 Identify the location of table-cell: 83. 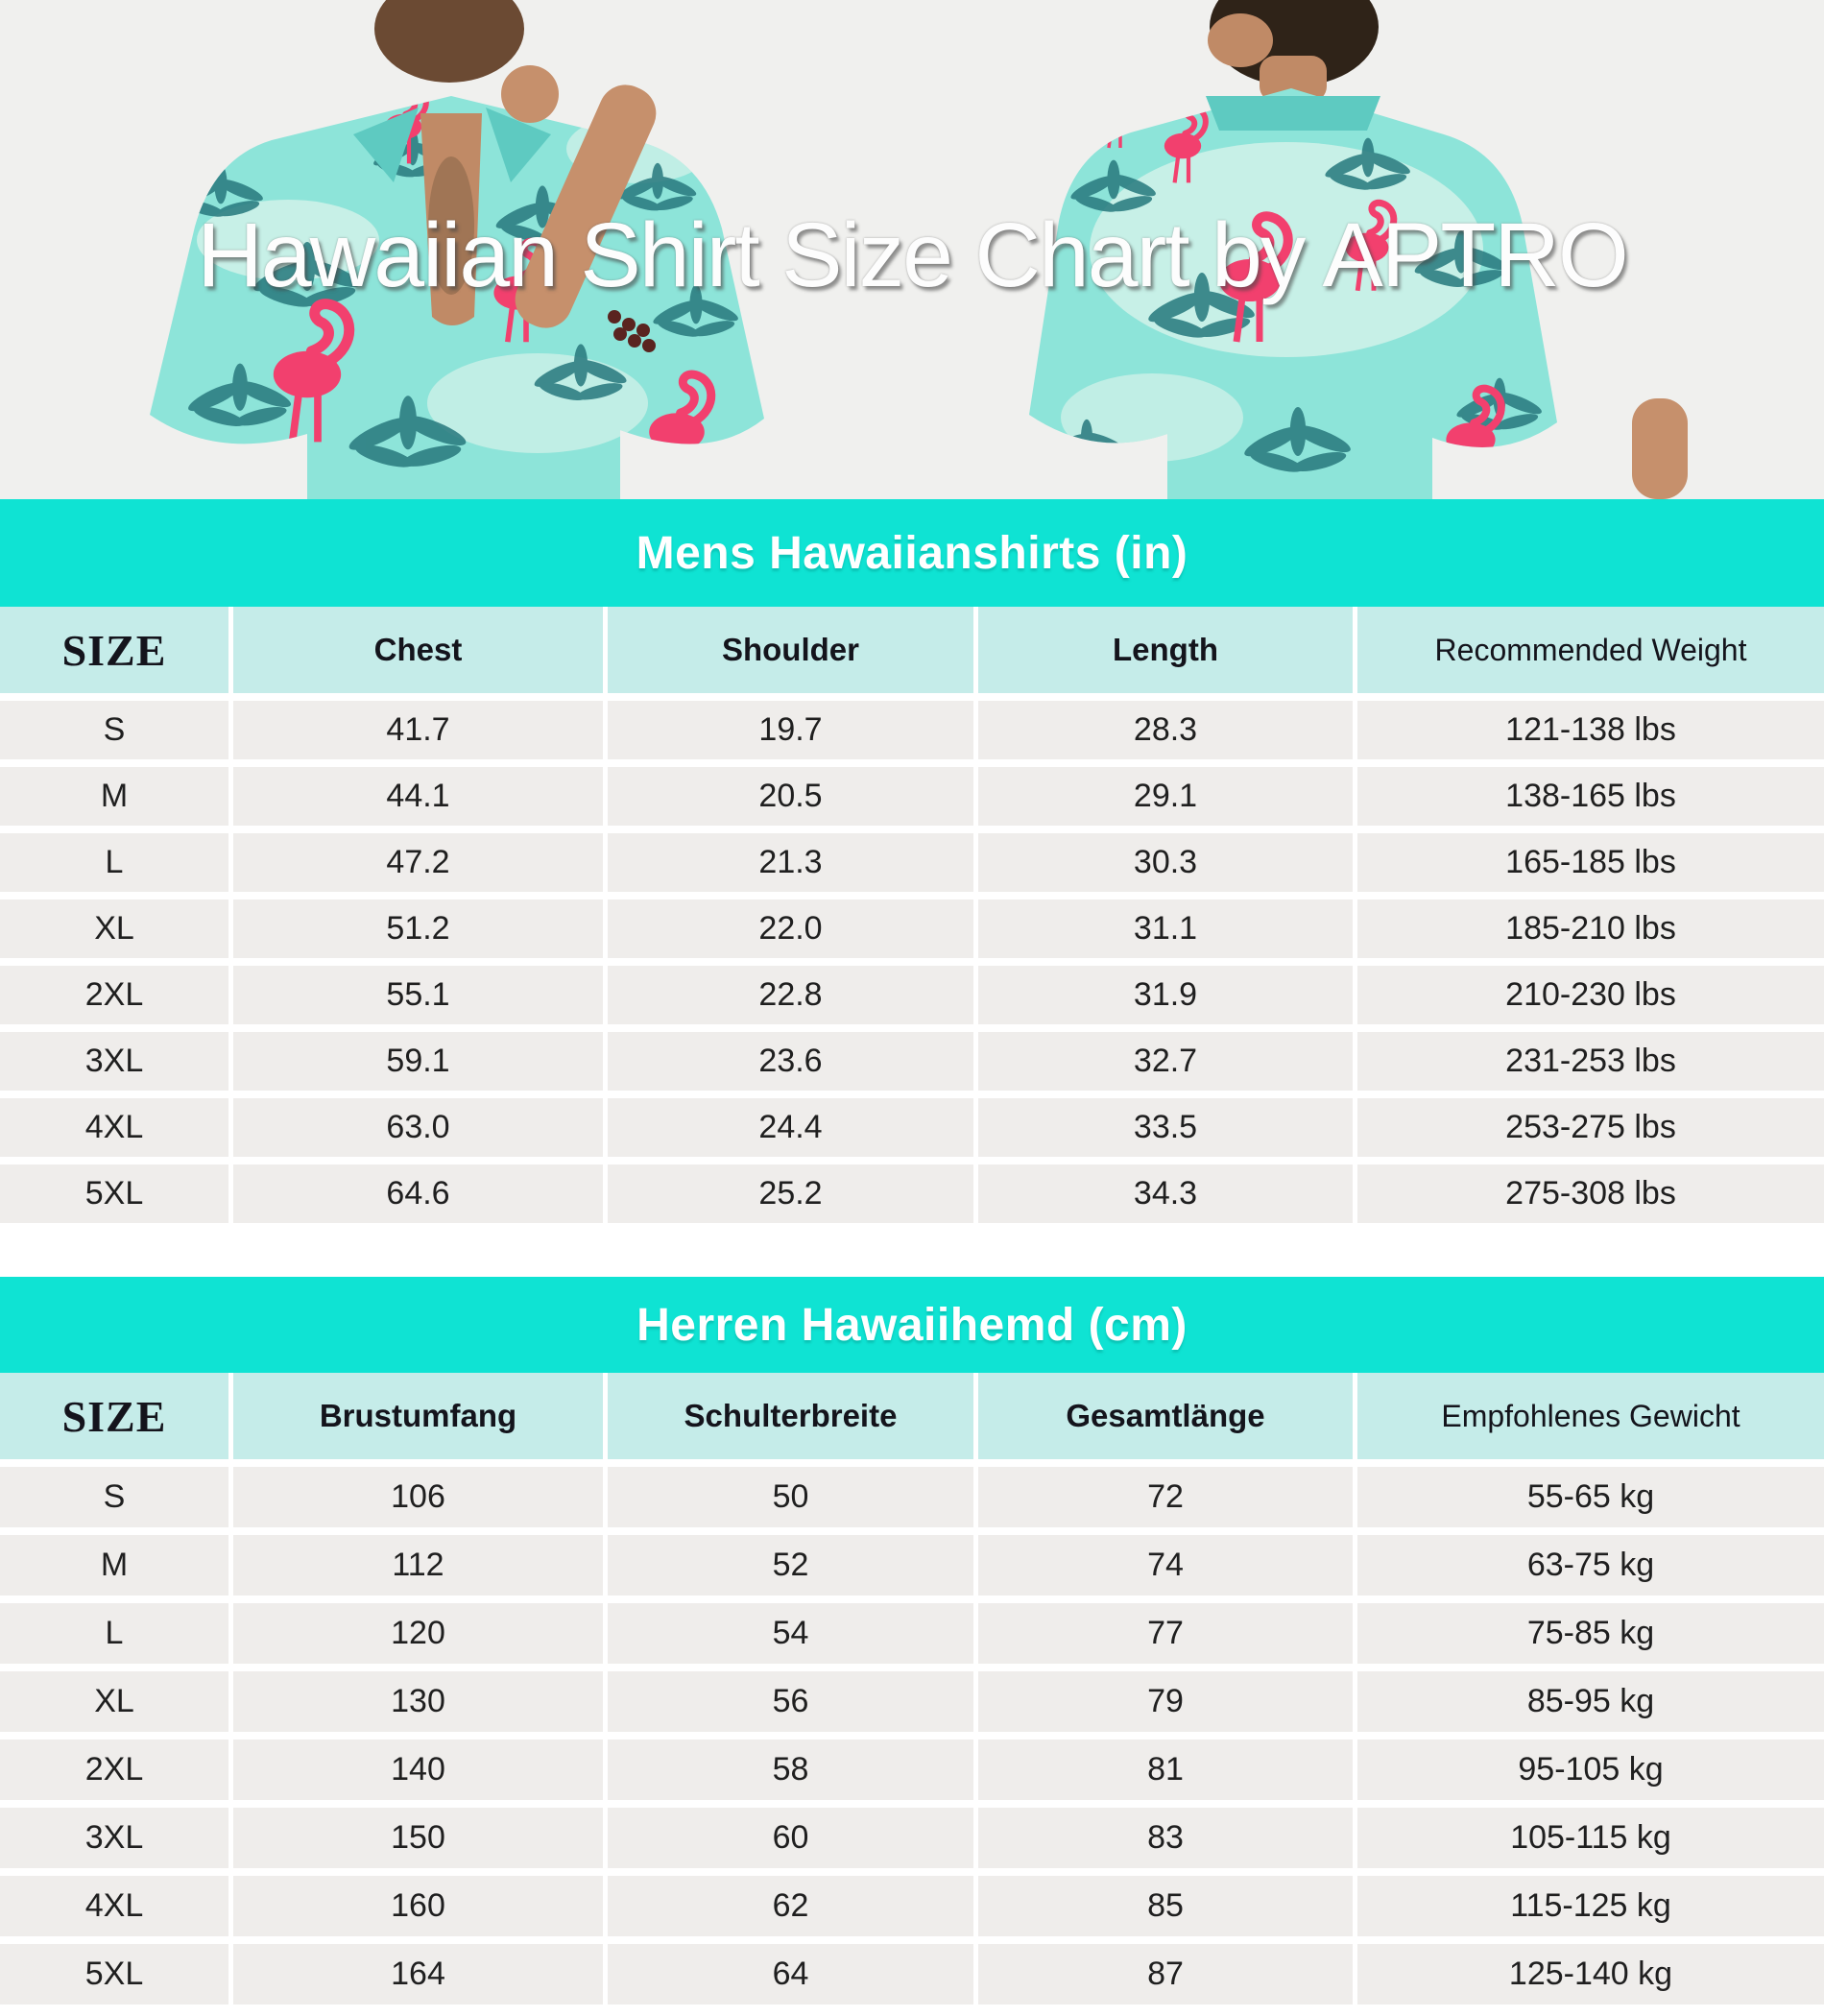
(1165, 1838).